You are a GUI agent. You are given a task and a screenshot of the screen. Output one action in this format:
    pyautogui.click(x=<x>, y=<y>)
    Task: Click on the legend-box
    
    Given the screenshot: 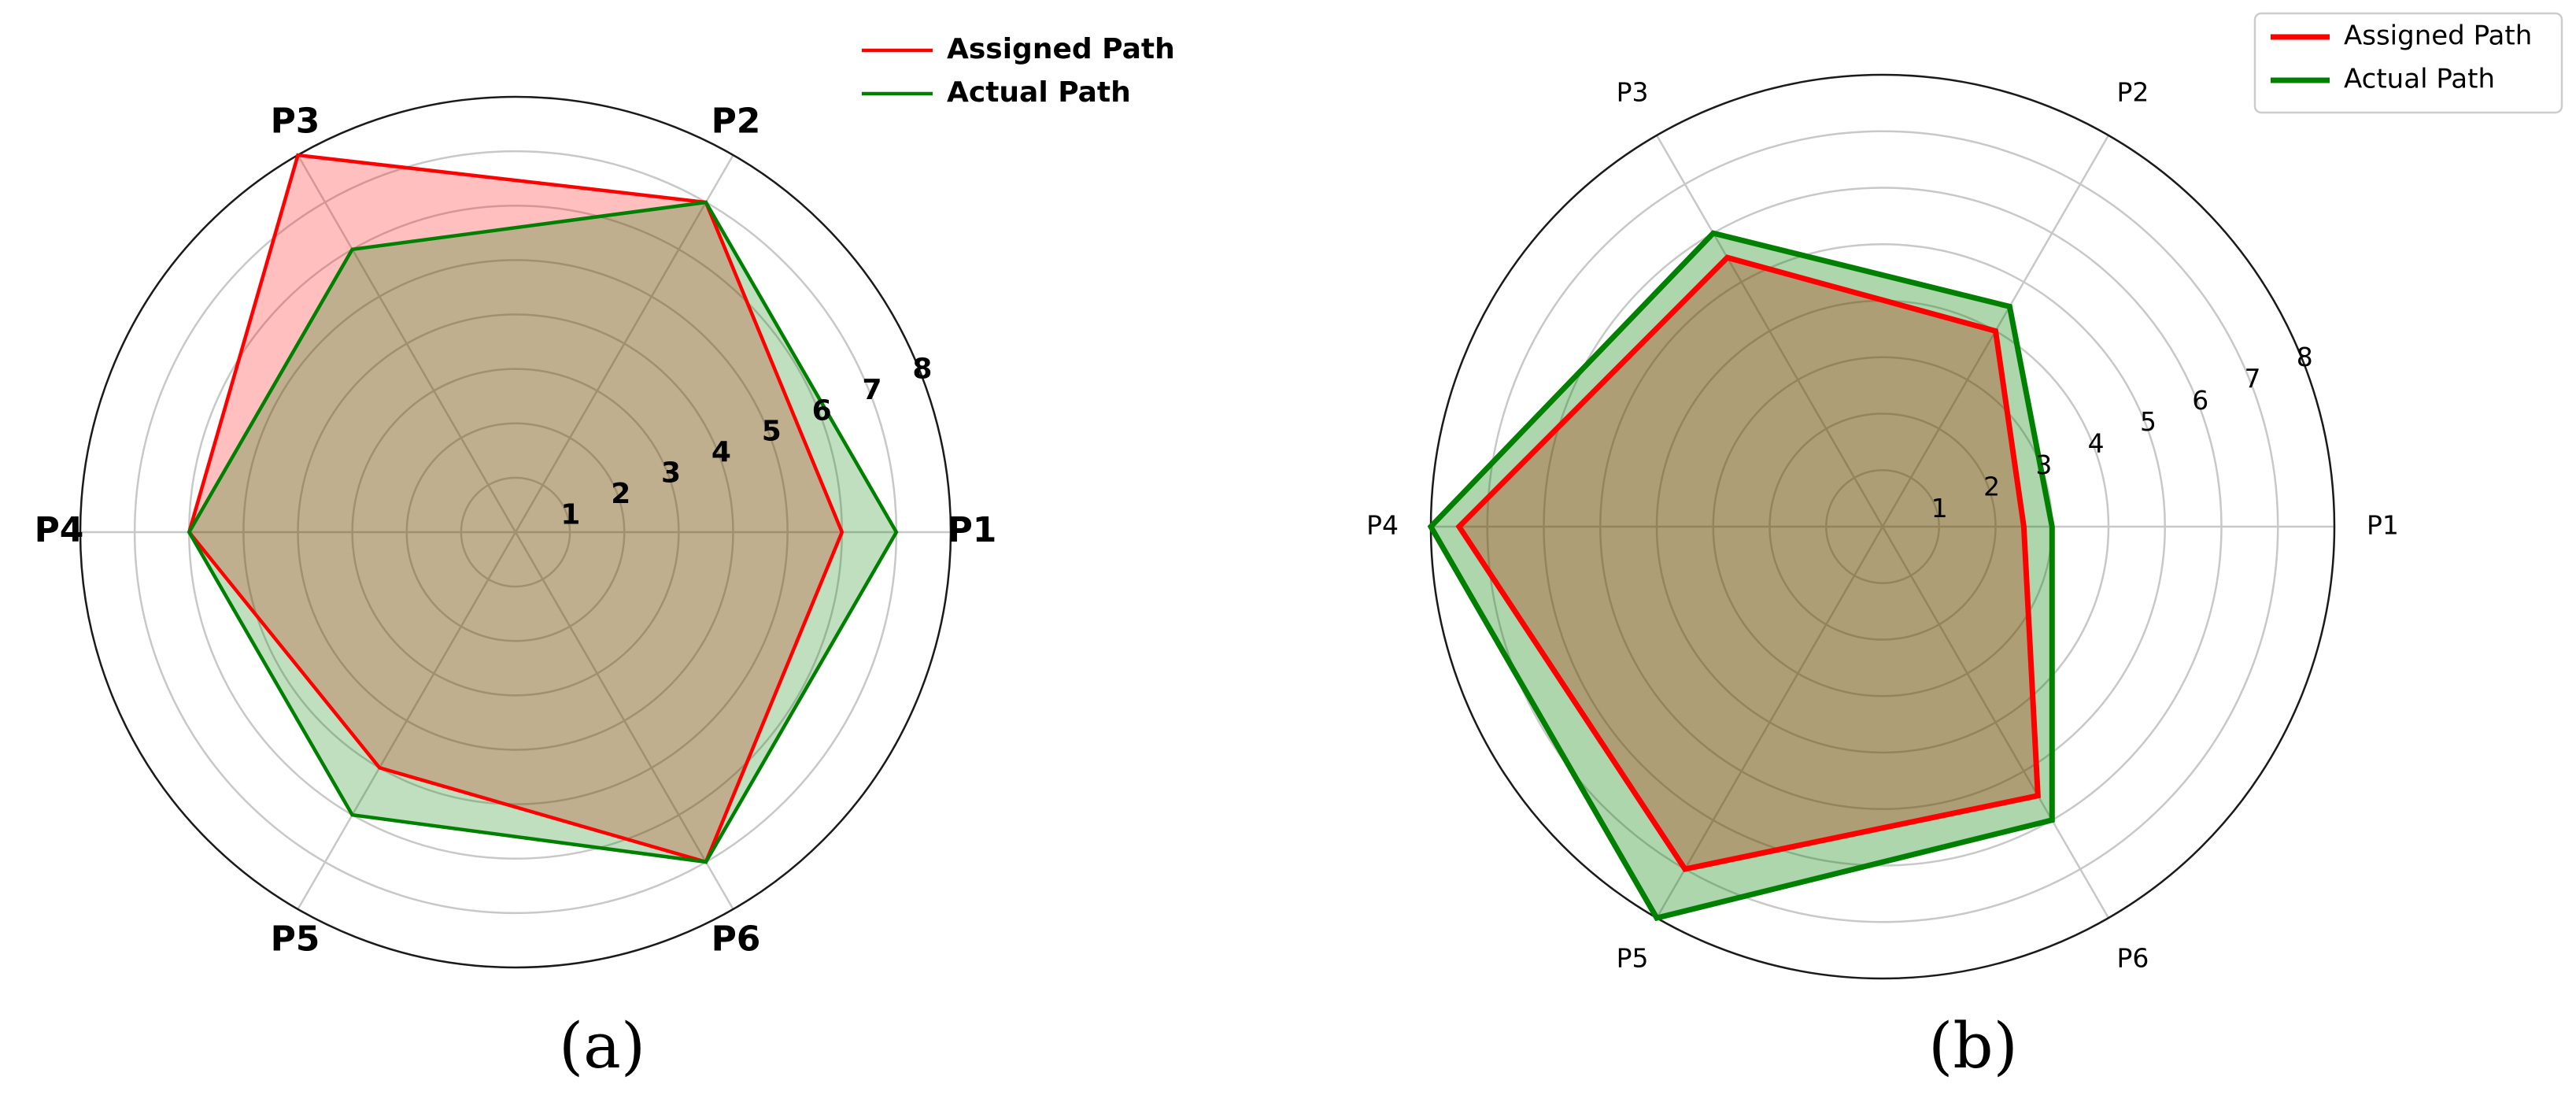 What is the action you would take?
    pyautogui.click(x=2408, y=63)
    